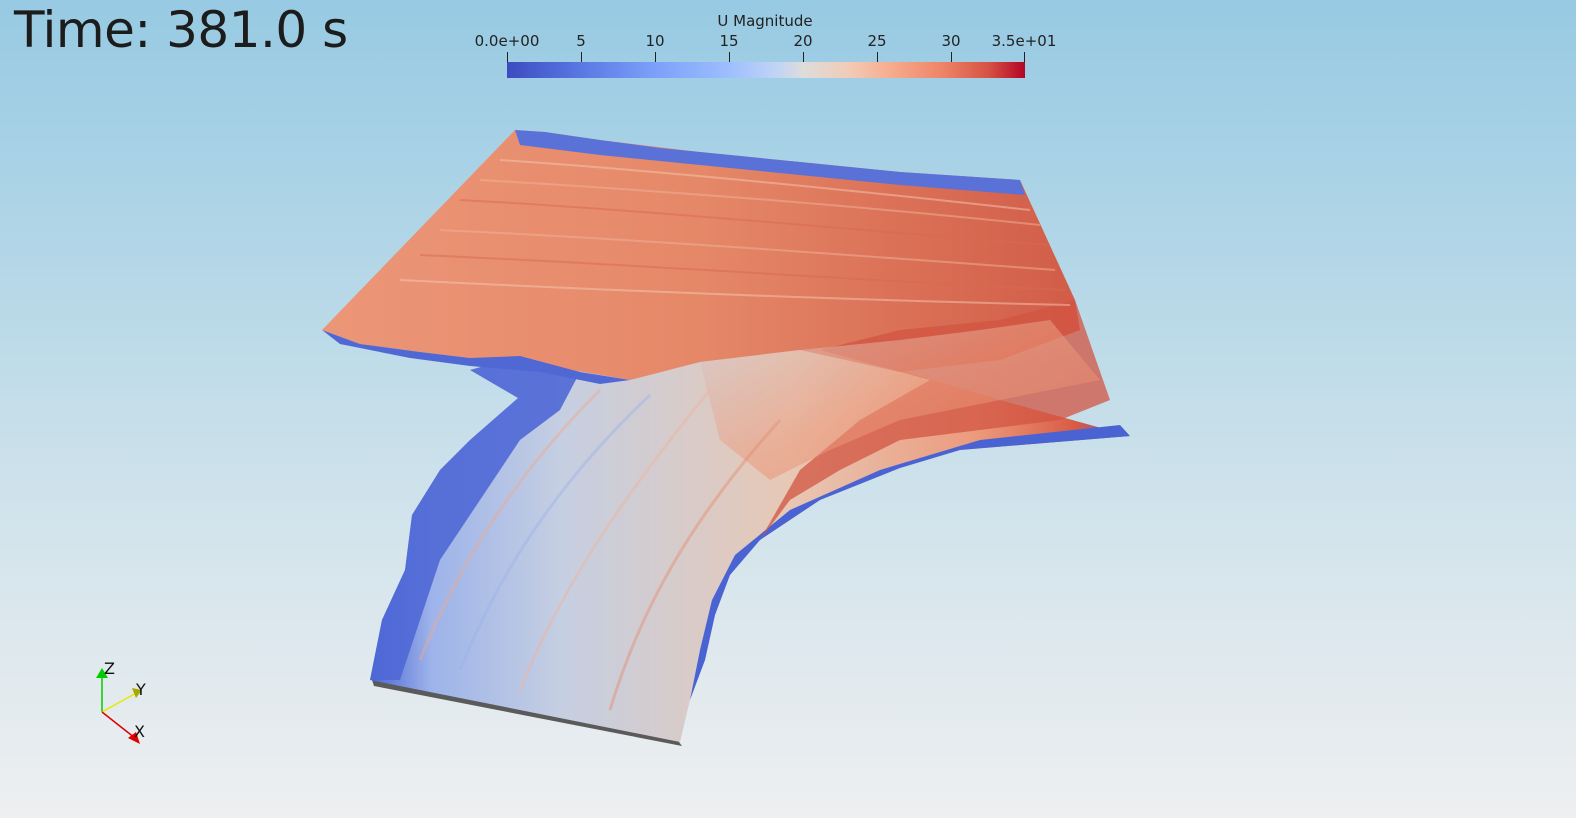 Image resolution: width=1576 pixels, height=818 pixels. I want to click on lower-streaks, so click(600, 549).